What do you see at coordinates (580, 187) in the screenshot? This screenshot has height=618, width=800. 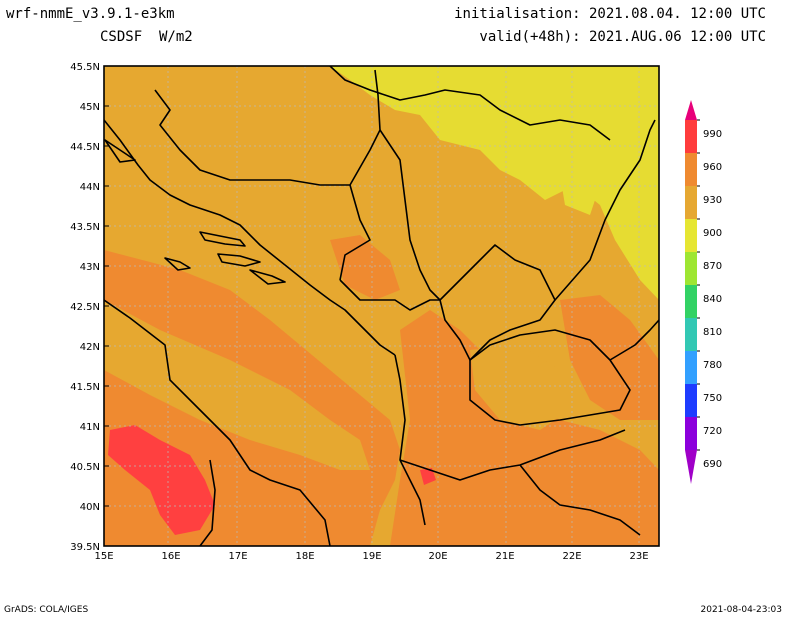 I see `field-900-patch` at bounding box center [580, 187].